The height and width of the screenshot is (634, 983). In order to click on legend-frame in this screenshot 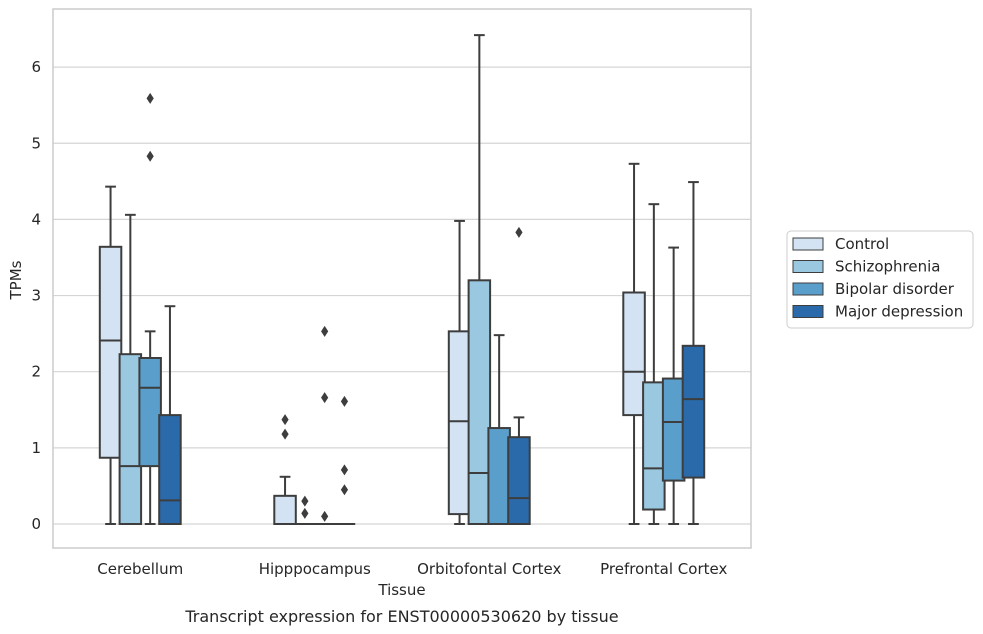, I will do `click(880, 279)`.